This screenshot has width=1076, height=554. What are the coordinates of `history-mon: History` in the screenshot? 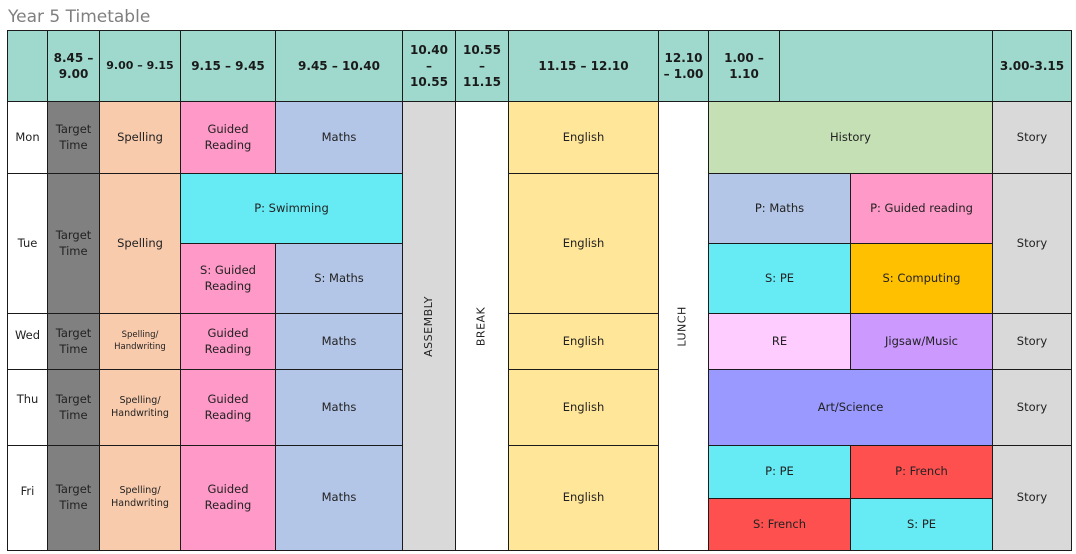 It's located at (850, 137).